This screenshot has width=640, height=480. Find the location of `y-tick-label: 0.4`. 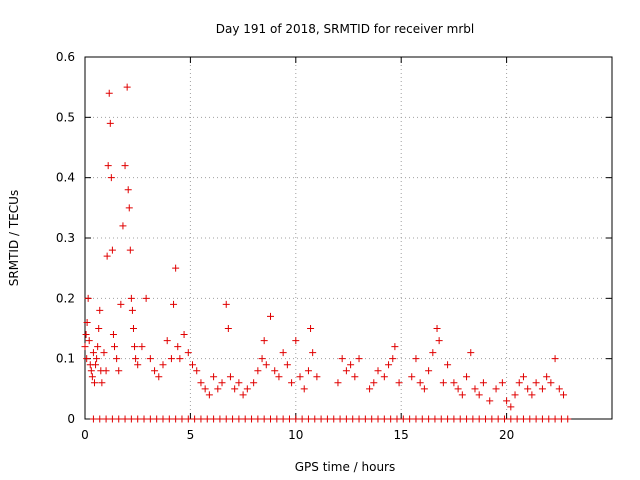

y-tick-label: 0.4 is located at coordinates (65, 178).